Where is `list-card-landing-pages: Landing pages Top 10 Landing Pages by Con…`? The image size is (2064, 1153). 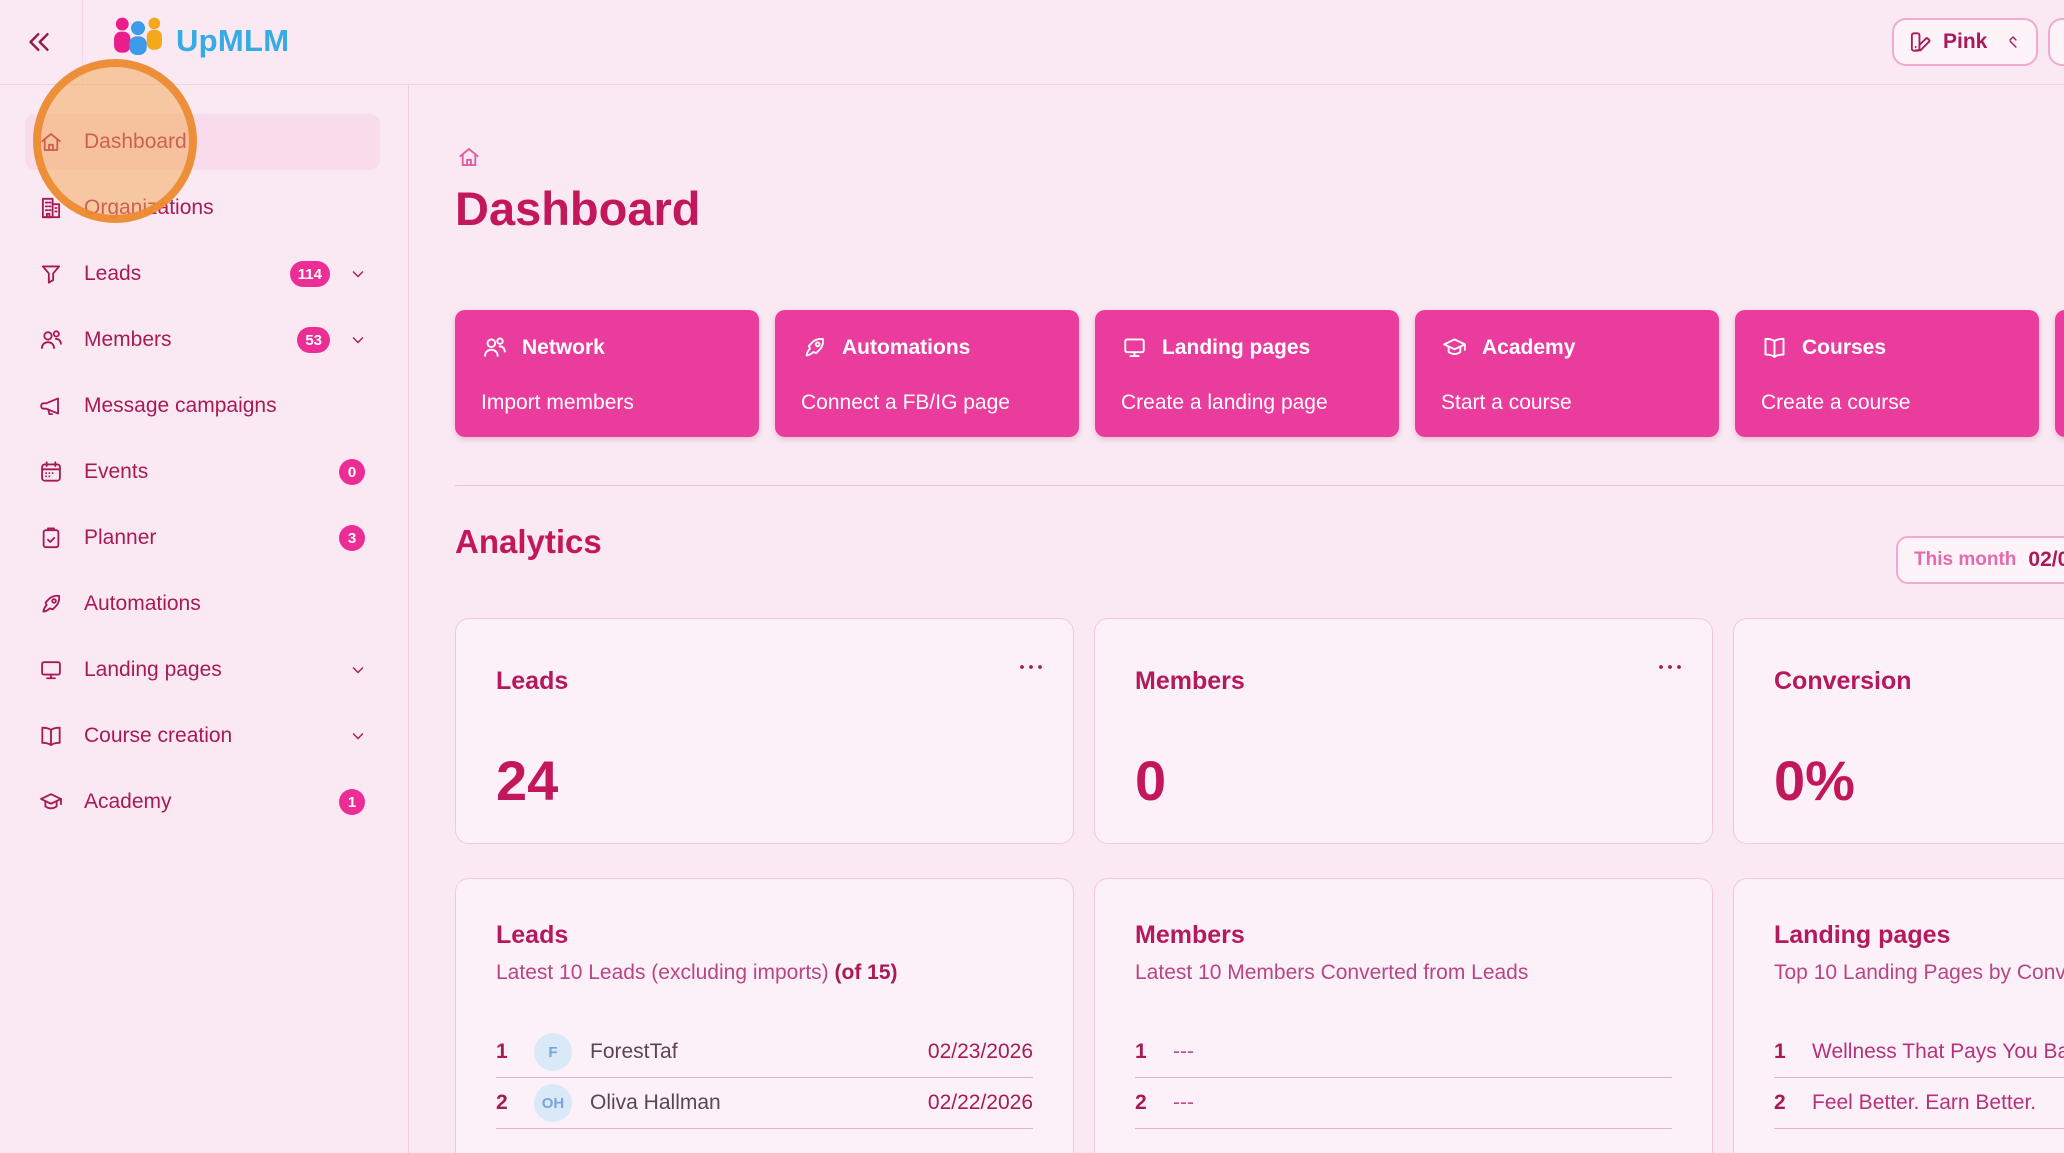
list-card-landing-pages: Landing pages Top 10 Landing Pages by Con… is located at coordinates (1898, 1015).